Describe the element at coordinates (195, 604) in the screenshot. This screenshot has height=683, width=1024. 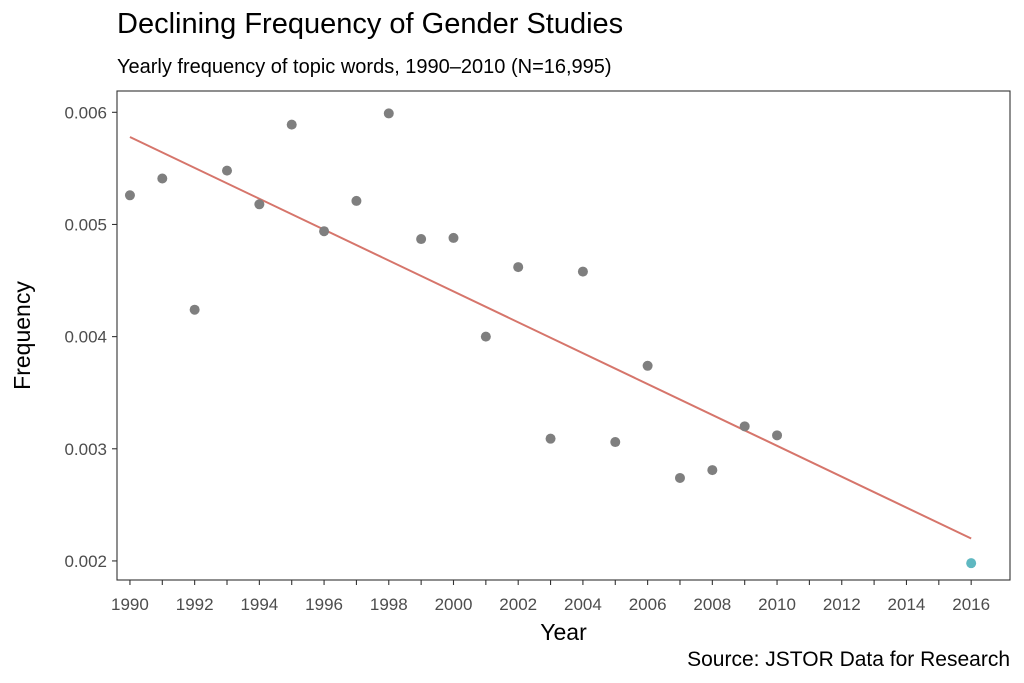
I see `x-tick-label: 1992` at that location.